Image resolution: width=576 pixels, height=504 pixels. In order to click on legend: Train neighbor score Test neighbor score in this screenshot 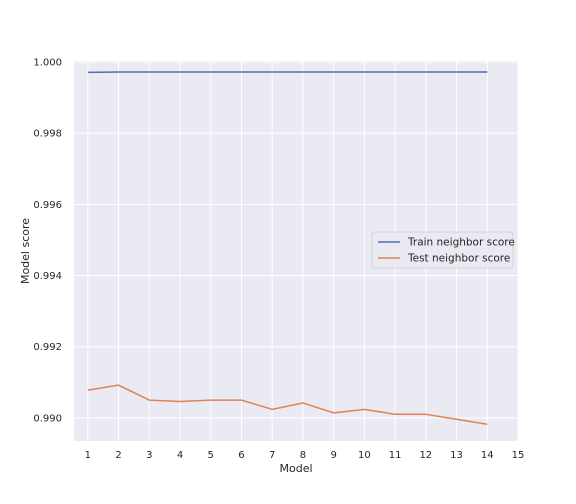, I will do `click(443, 250)`.